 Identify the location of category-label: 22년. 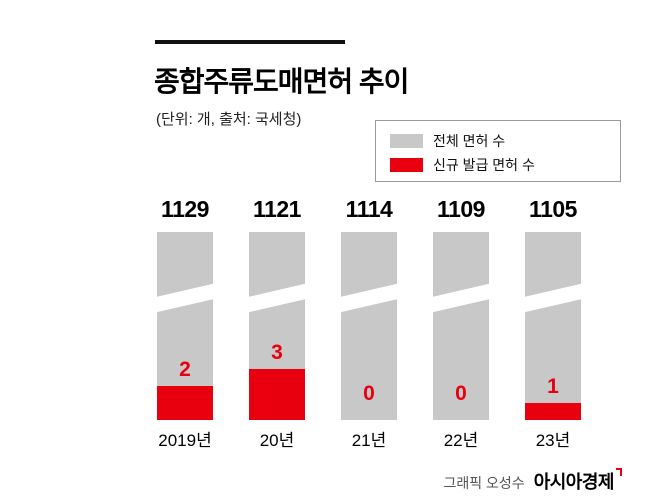
(461, 440).